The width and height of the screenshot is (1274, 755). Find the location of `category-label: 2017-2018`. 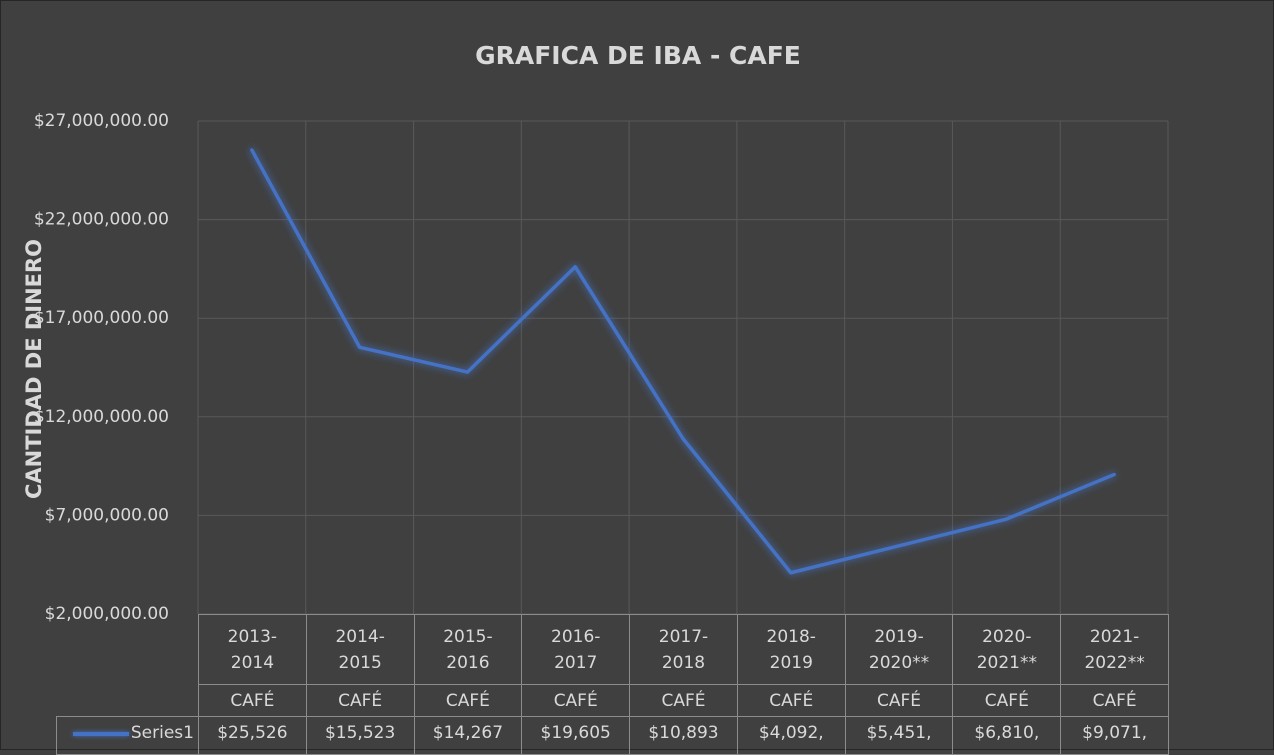

category-label: 2017-2018 is located at coordinates (683, 649).